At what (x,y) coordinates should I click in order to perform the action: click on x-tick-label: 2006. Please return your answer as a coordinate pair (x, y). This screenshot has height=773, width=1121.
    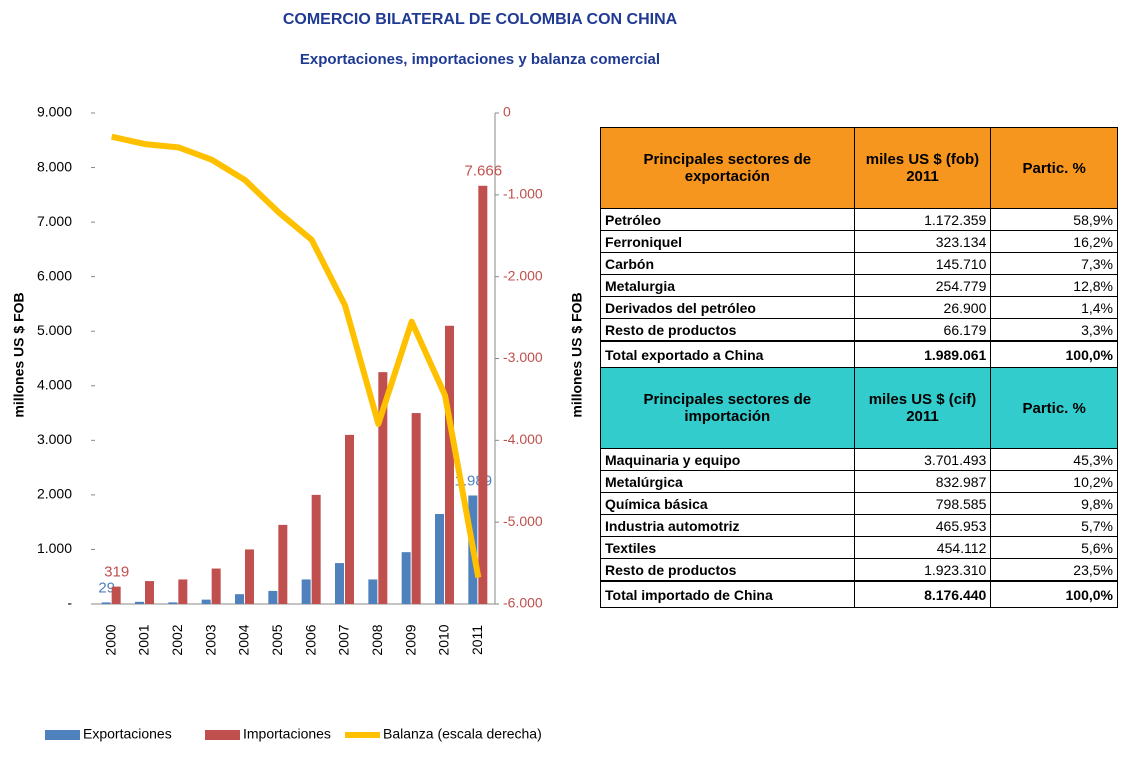
    Looking at the image, I should click on (310, 639).